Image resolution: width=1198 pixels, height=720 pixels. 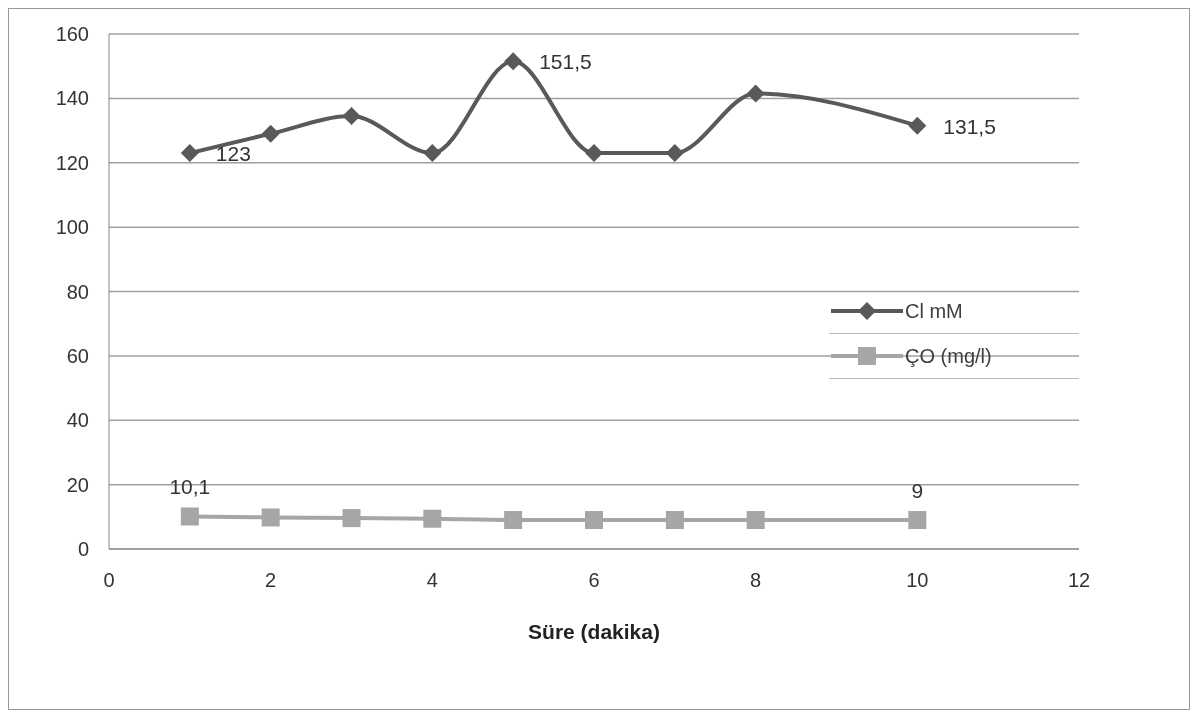 What do you see at coordinates (72, 227) in the screenshot?
I see `y-tick-label: 100` at bounding box center [72, 227].